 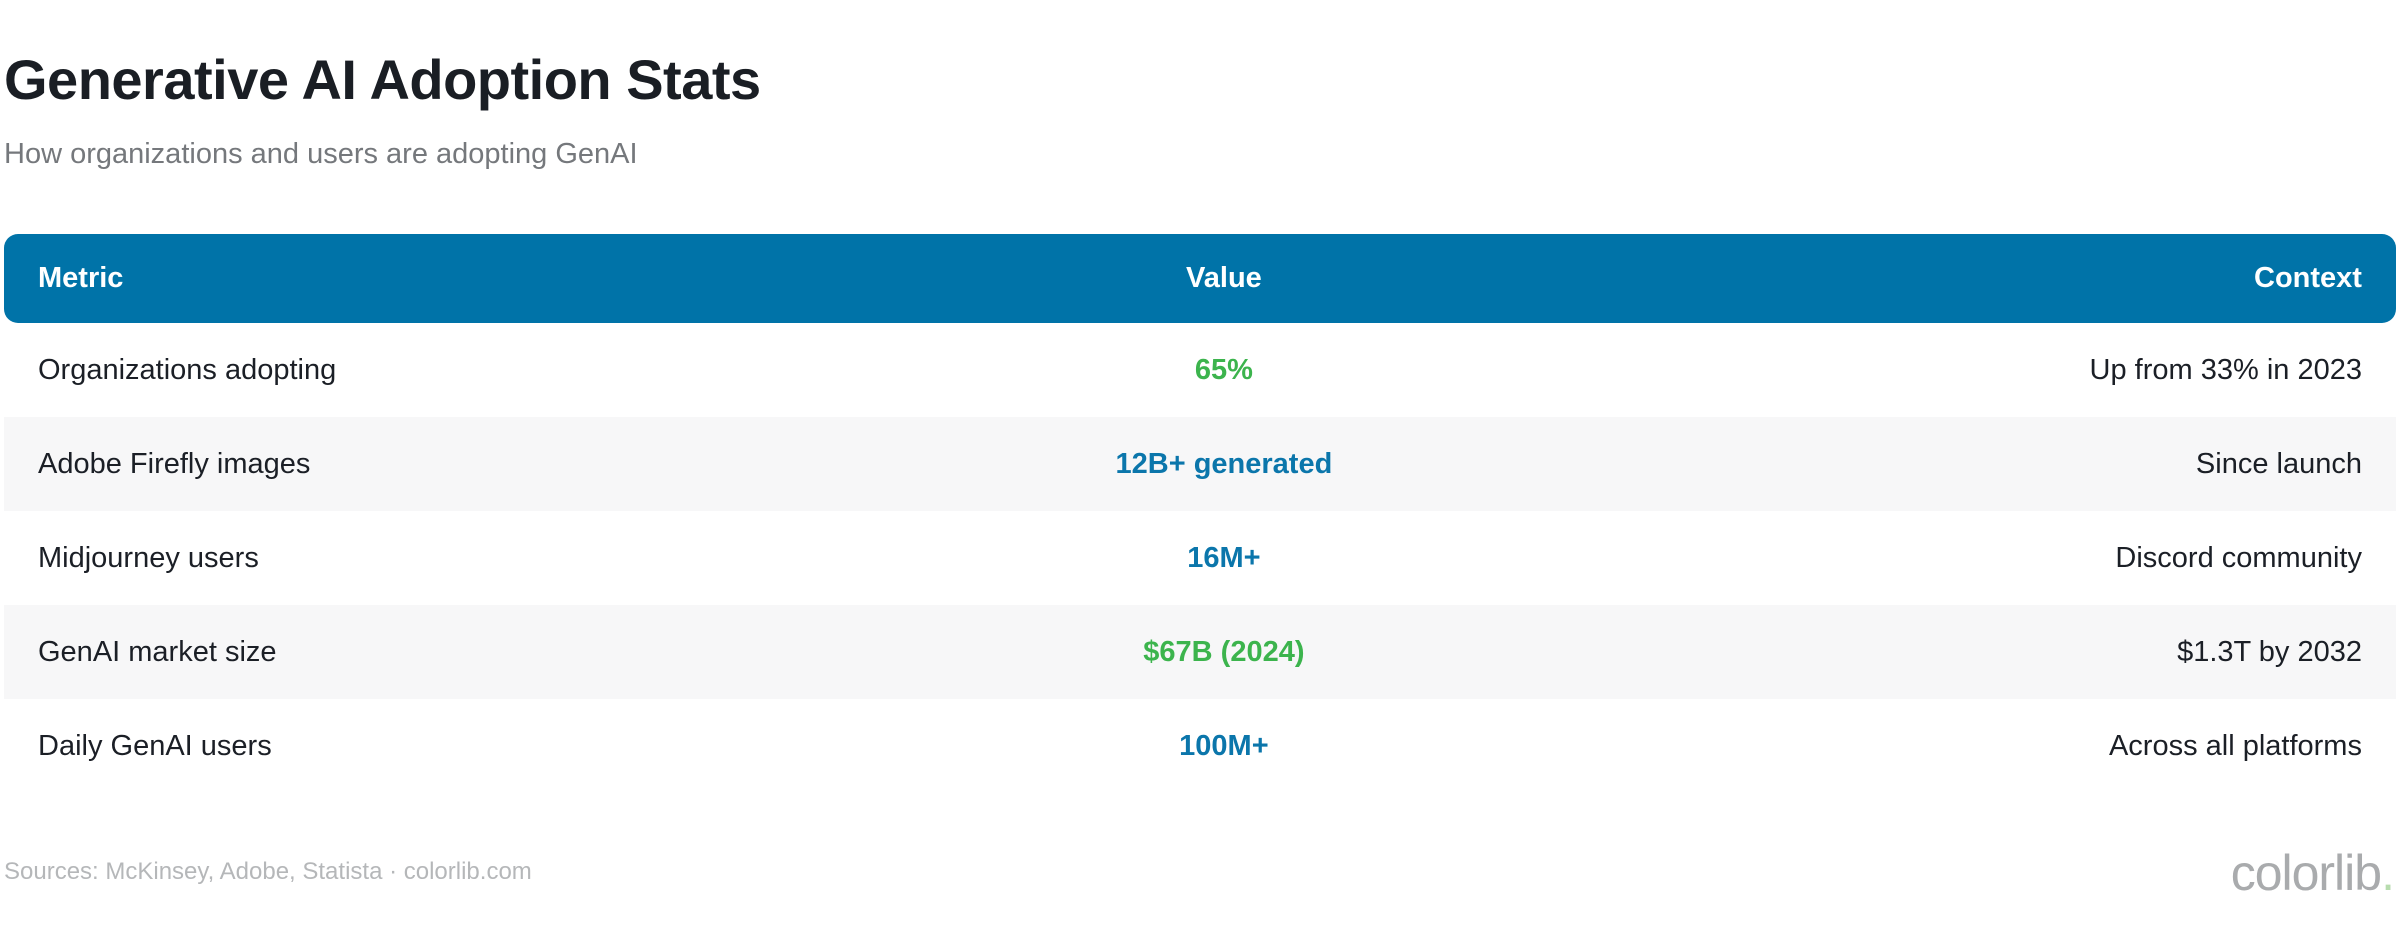 I want to click on context-cell: Since launch, so click(x=2278, y=463).